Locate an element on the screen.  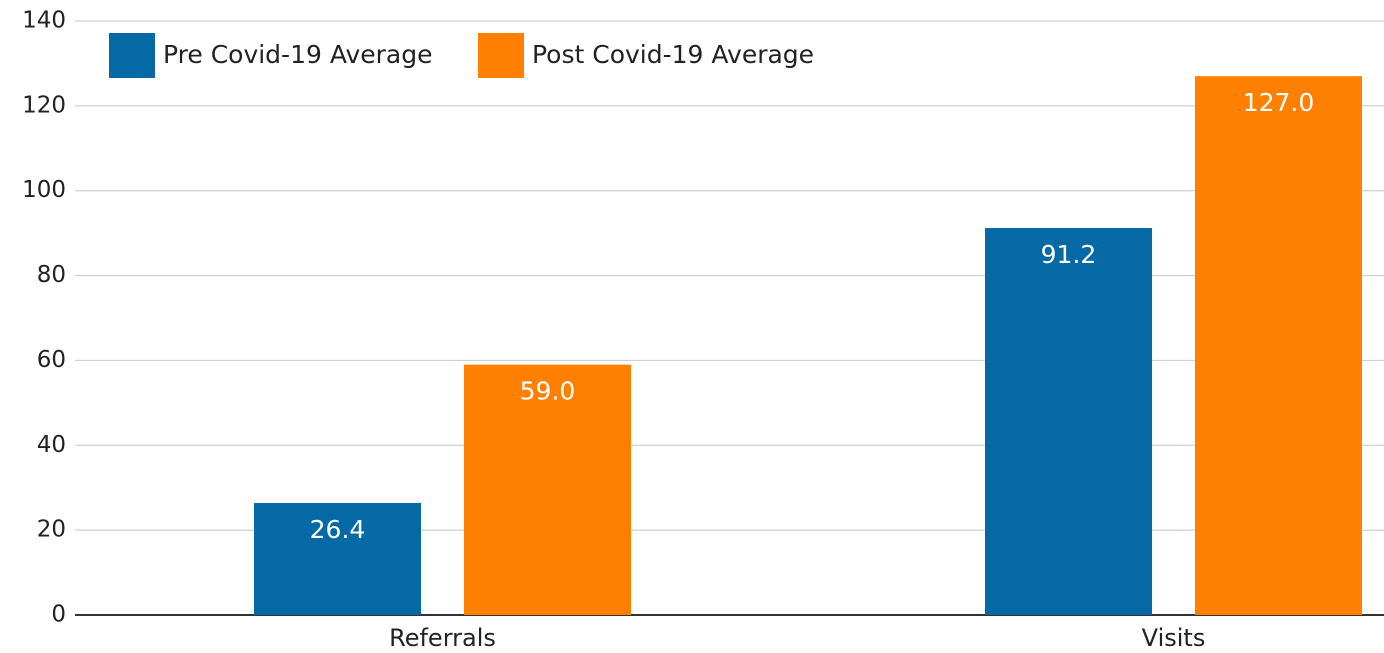
y-tick-label: 140 is located at coordinates (44, 21).